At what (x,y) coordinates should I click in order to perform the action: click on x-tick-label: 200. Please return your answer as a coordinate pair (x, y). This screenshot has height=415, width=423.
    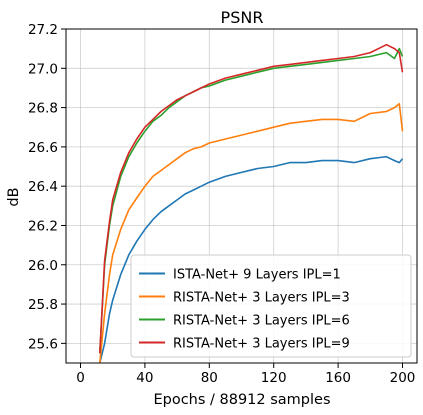
    Looking at the image, I should click on (403, 378).